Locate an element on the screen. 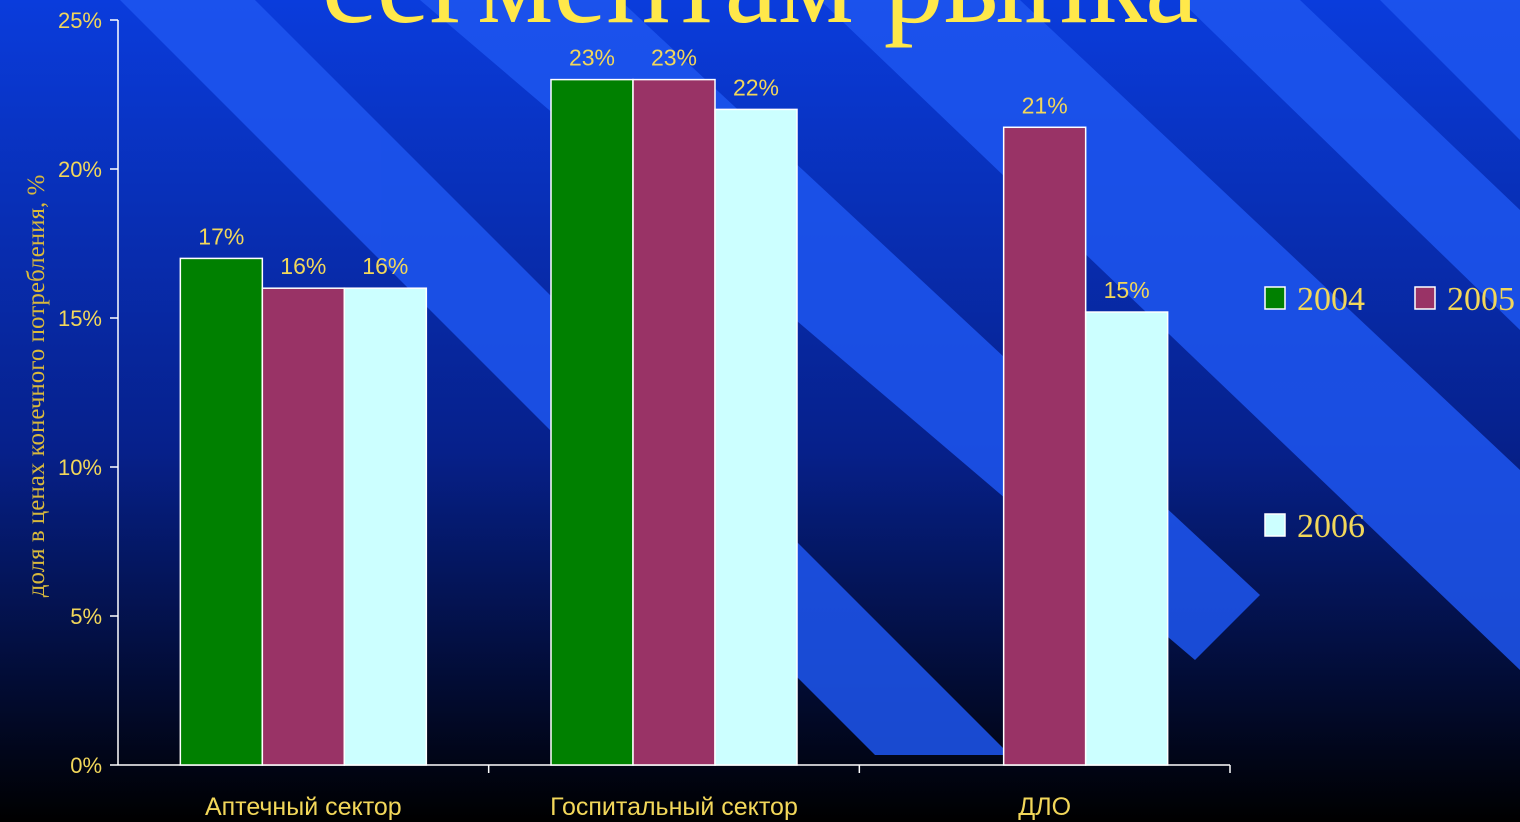 This screenshot has width=1520, height=822. legend-label-2004: 2004 is located at coordinates (1331, 299).